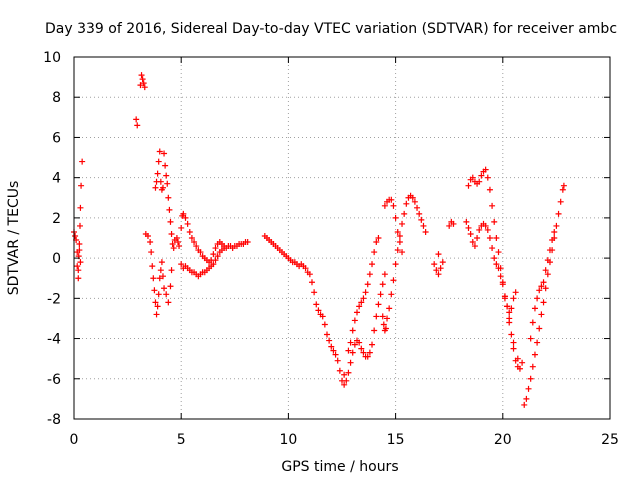  I want to click on x-axis-title: GPS time / hours, so click(339, 467).